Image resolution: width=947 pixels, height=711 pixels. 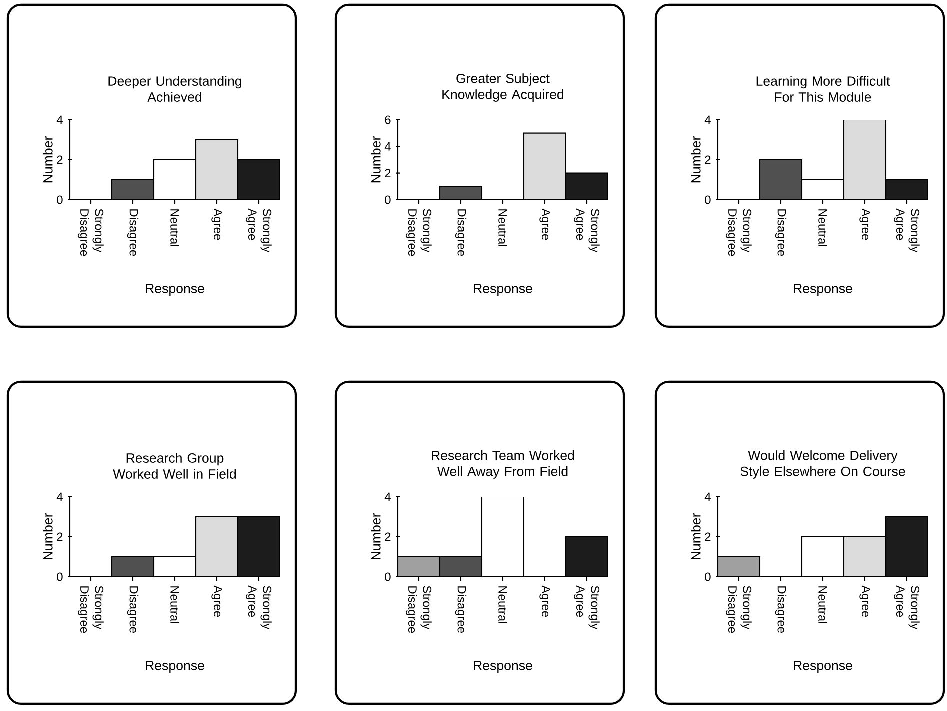 I want to click on chart-title: Deeper Understanding Achieved, so click(x=175, y=89).